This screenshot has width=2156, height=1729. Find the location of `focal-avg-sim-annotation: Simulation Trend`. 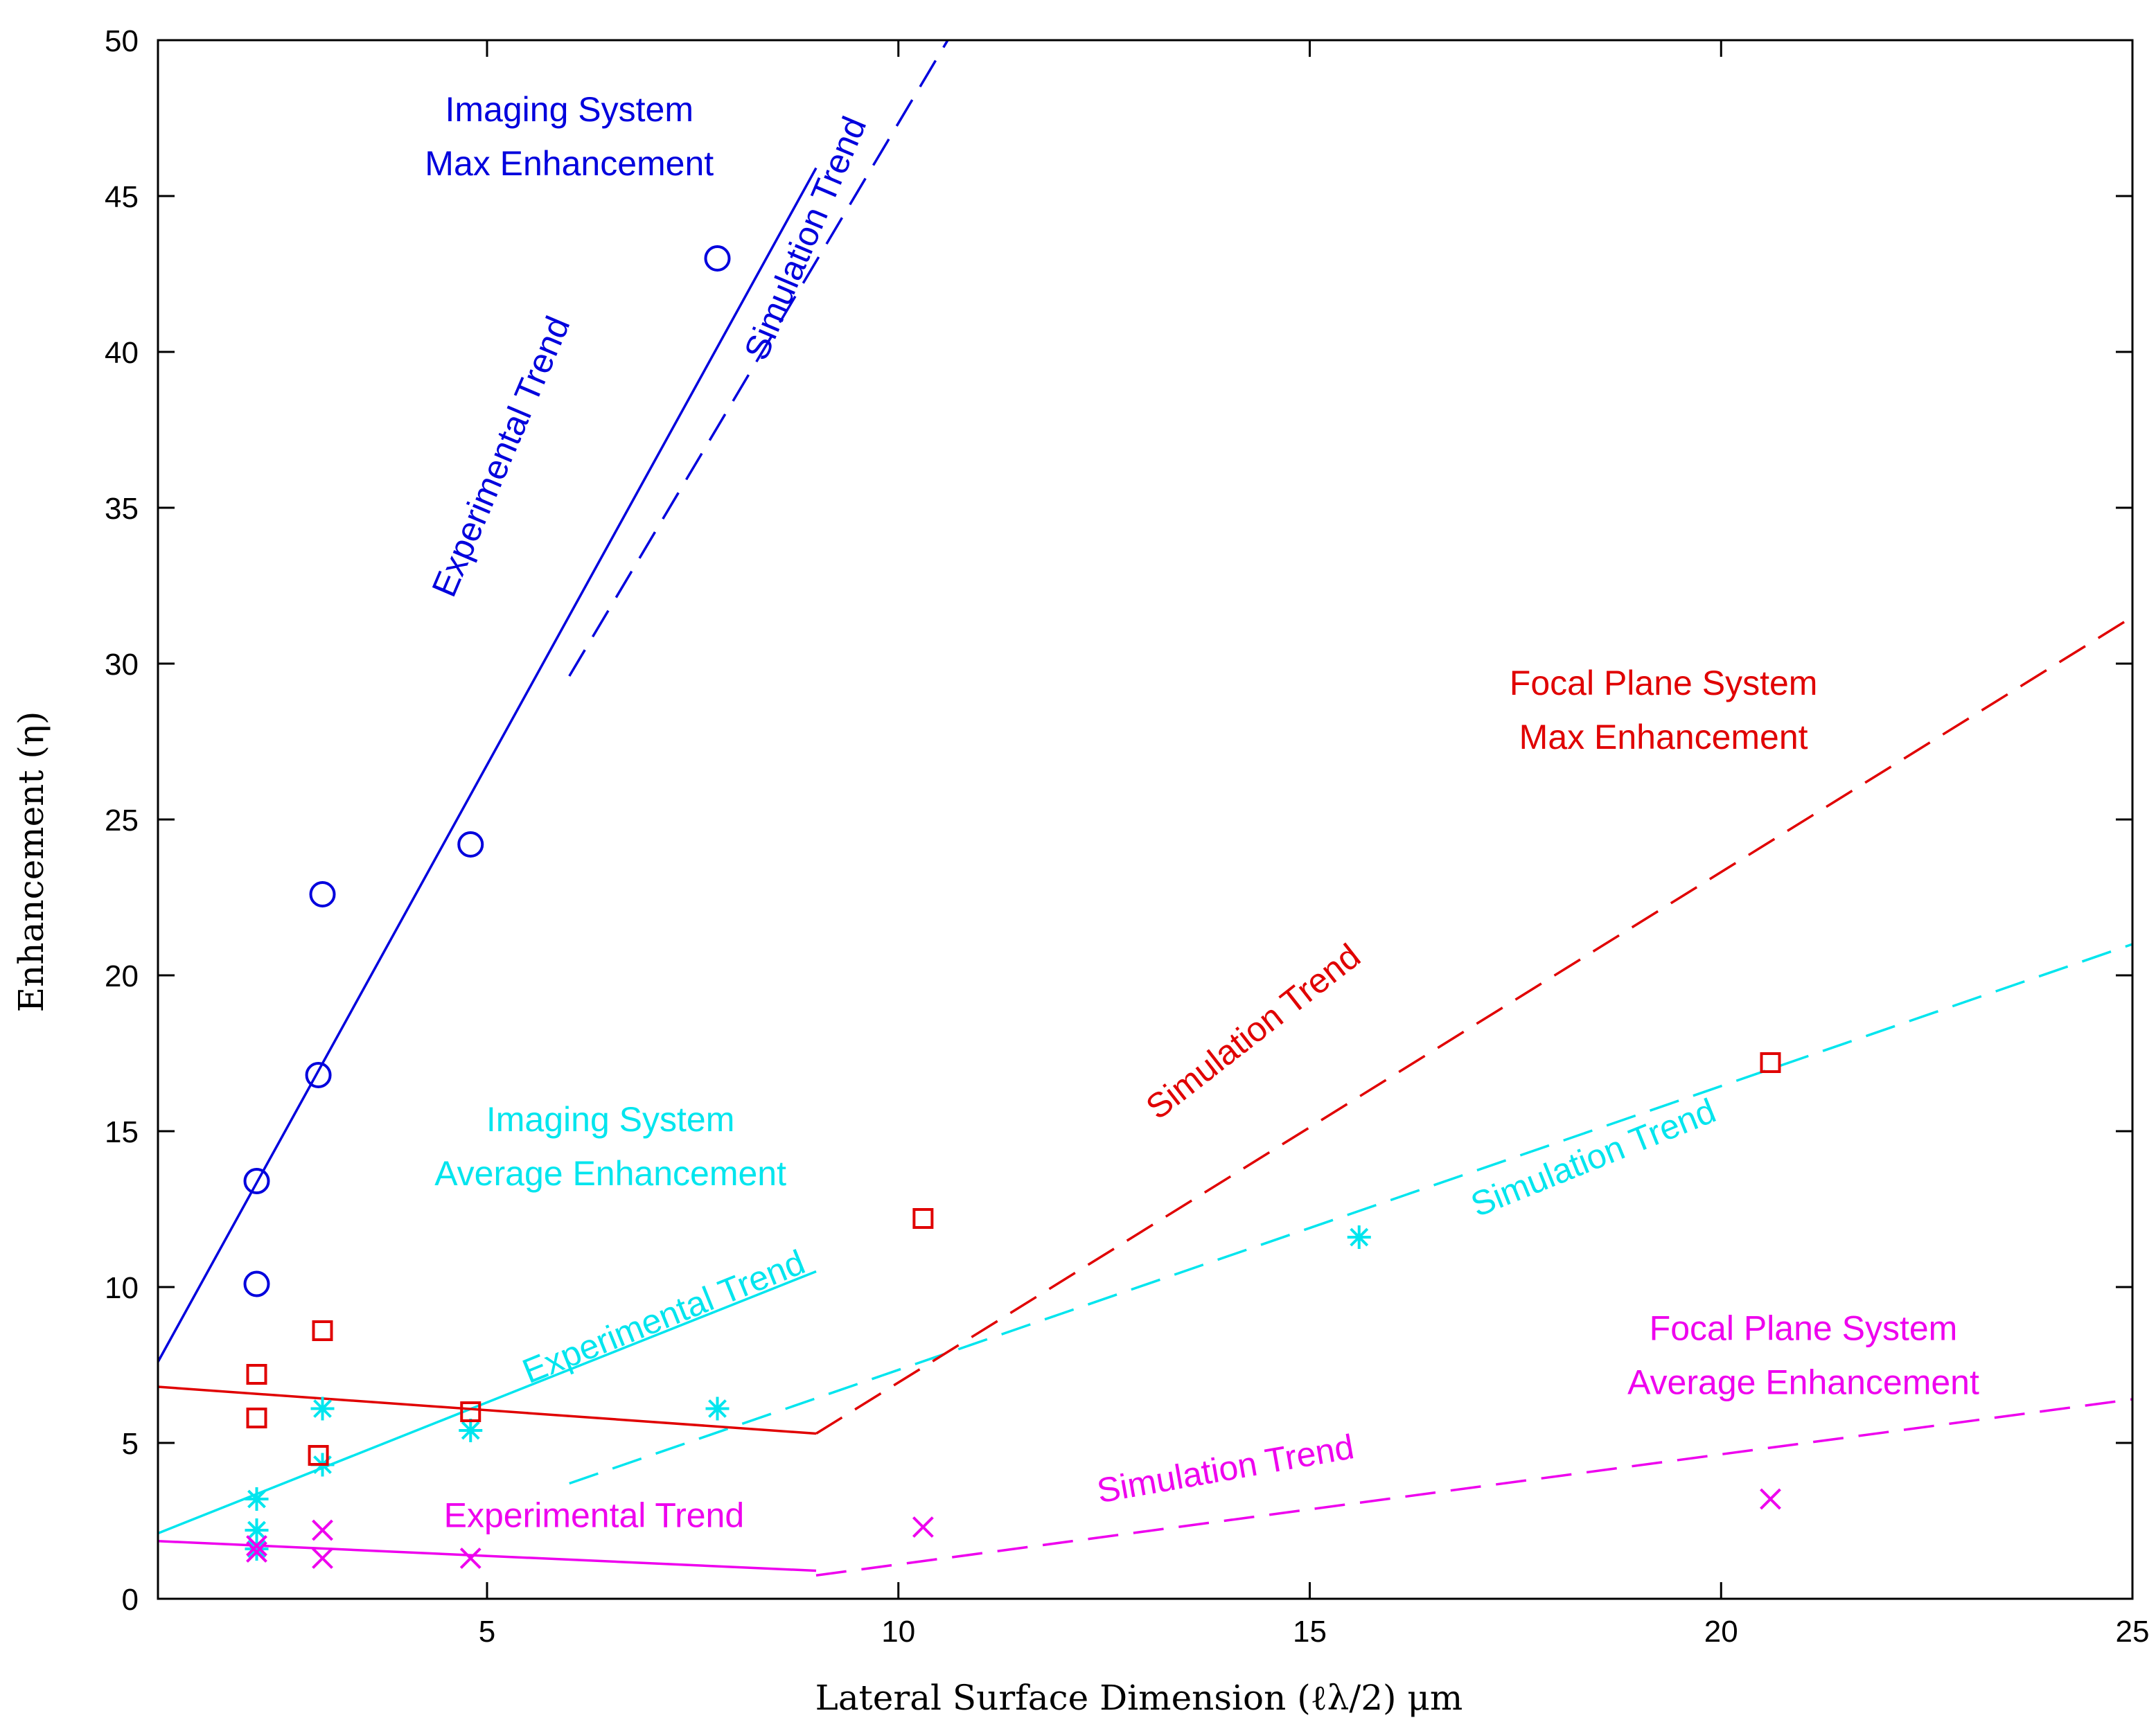

focal-avg-sim-annotation: Simulation Trend is located at coordinates (1226, 1468).